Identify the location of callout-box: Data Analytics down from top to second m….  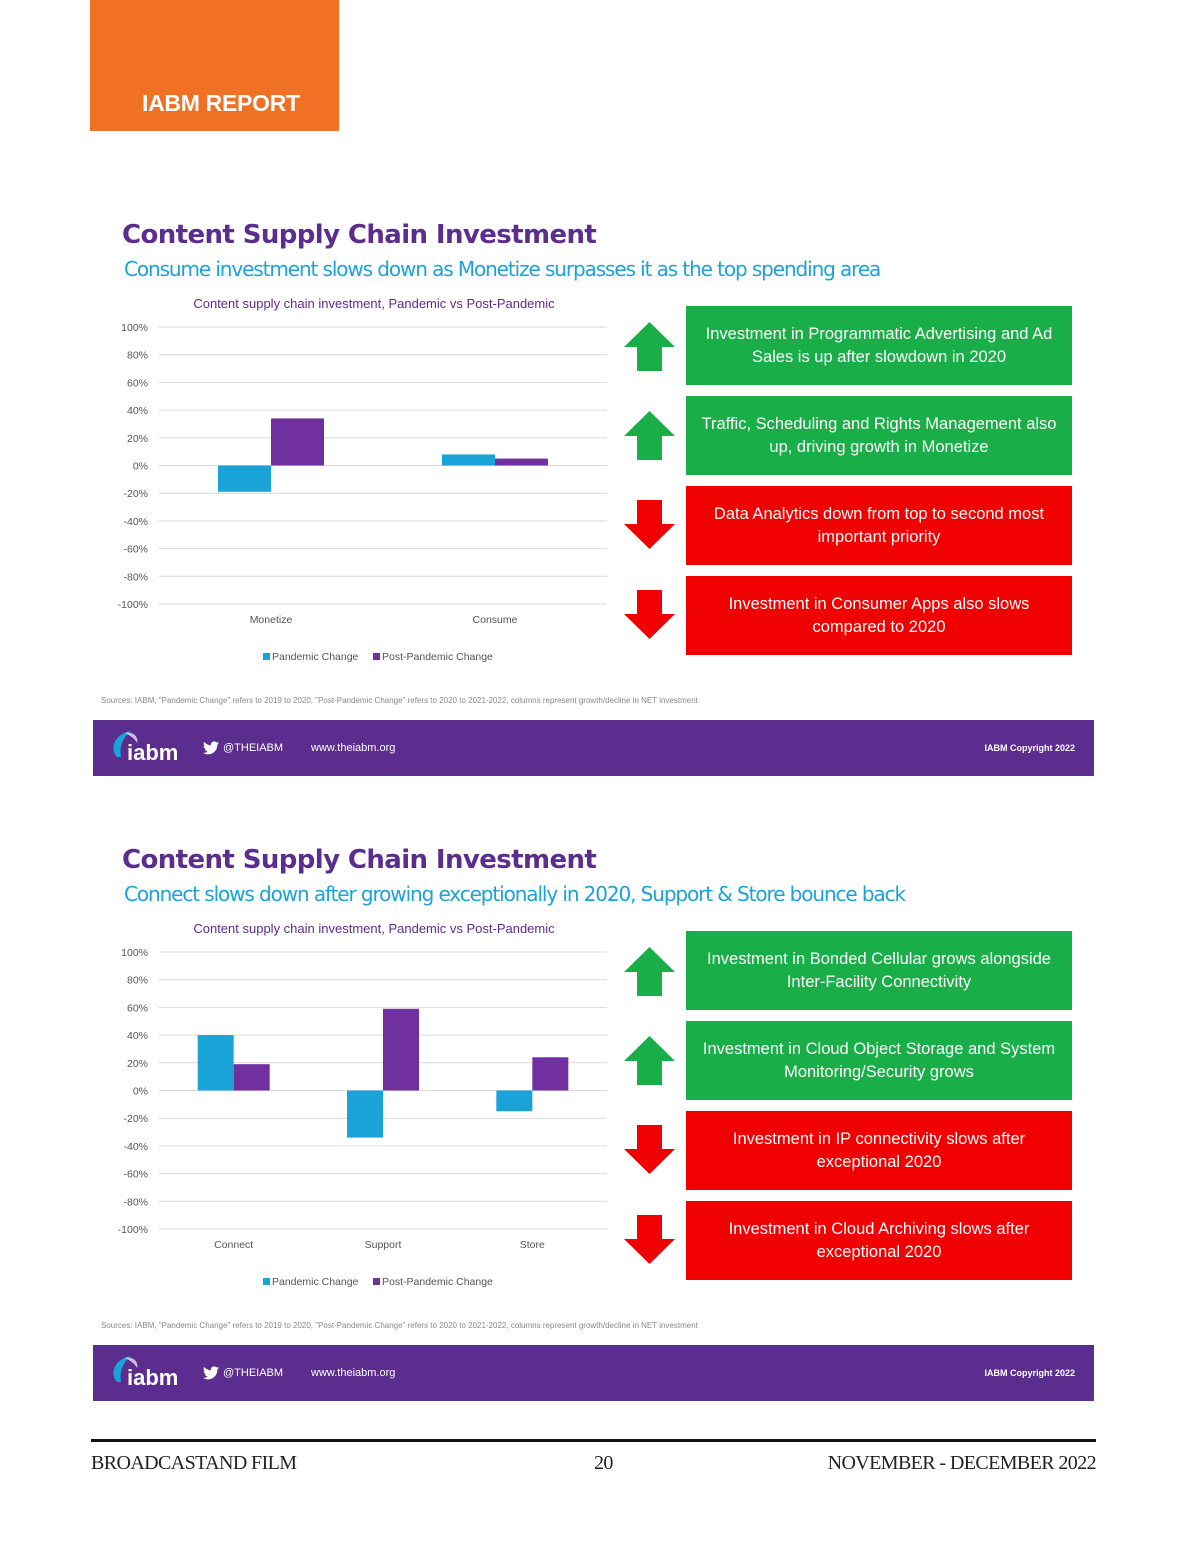
(879, 525).